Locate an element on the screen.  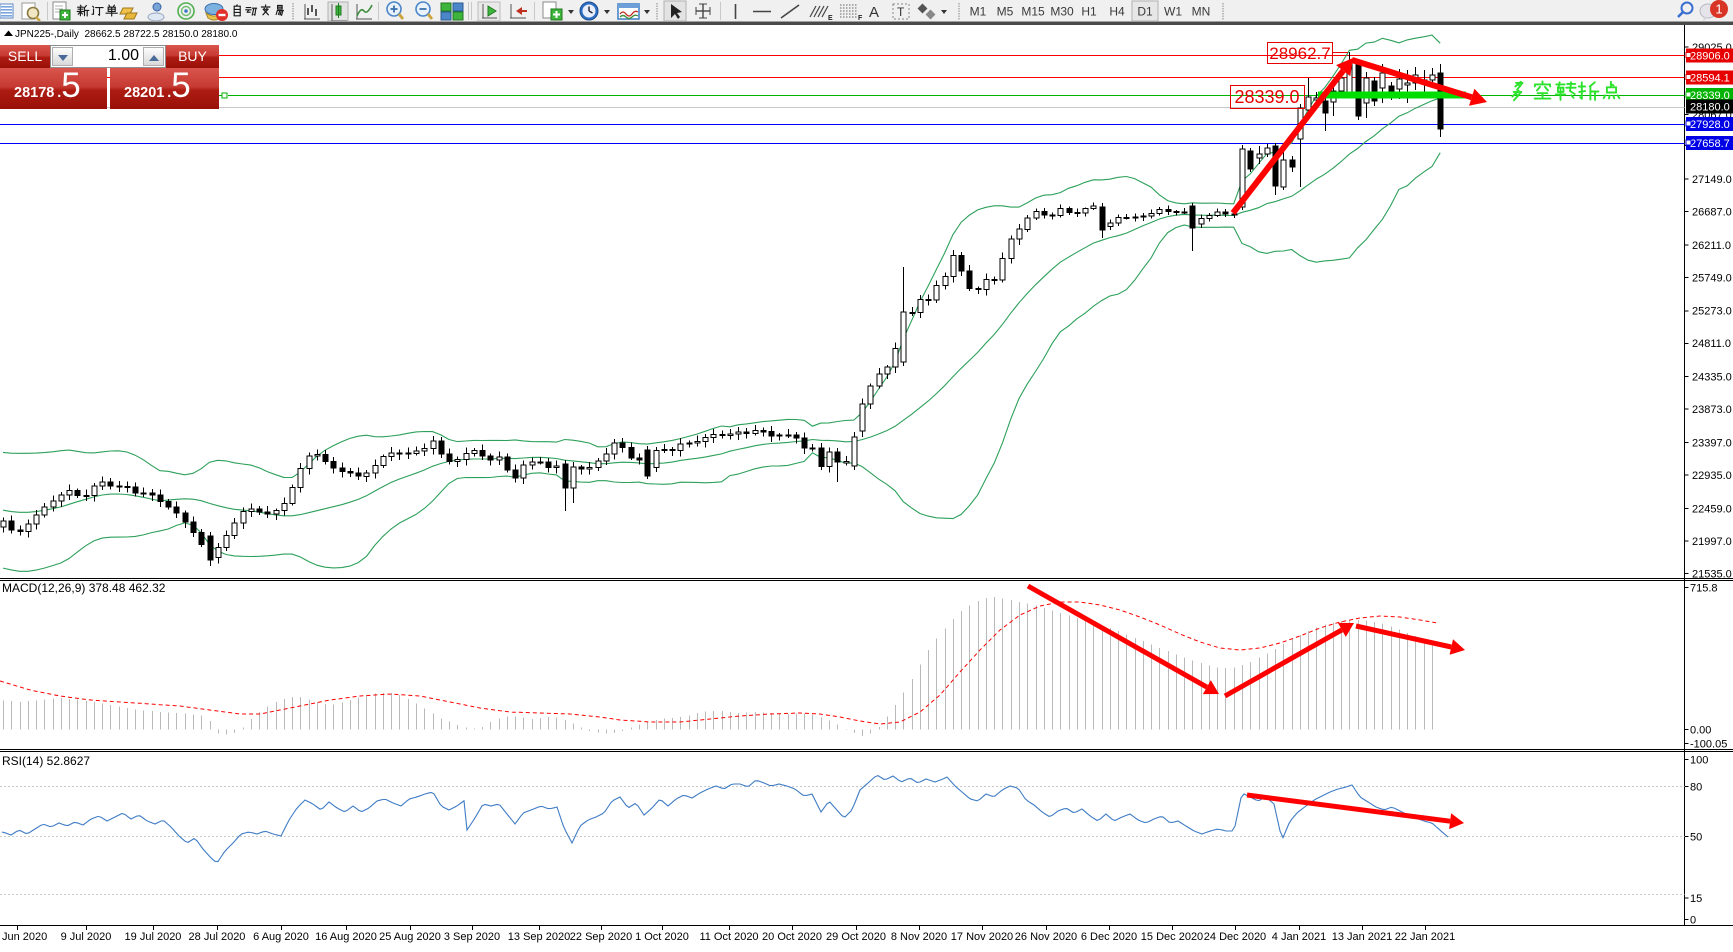
svg-text: W1 is located at coordinates (1173, 12).